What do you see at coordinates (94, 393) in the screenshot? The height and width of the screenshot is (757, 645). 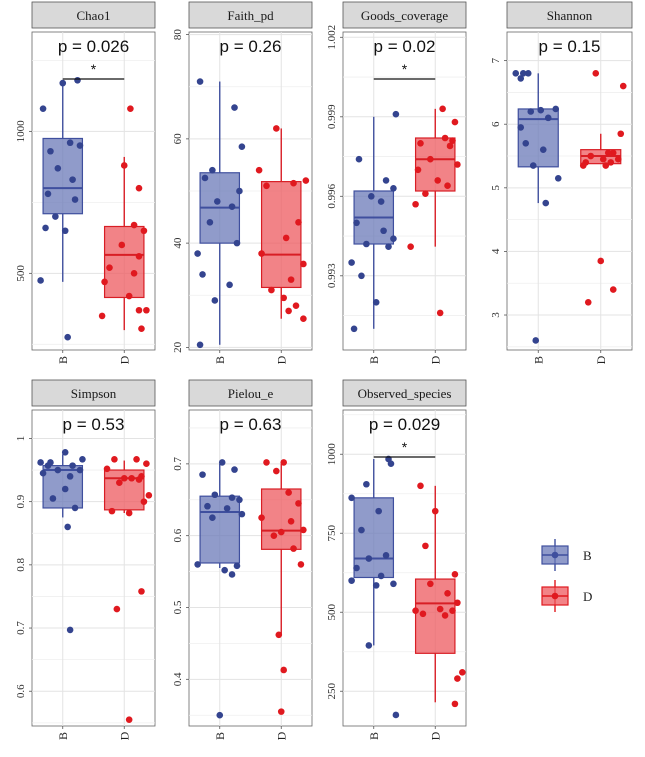 I see `strip-label: Simpson` at bounding box center [94, 393].